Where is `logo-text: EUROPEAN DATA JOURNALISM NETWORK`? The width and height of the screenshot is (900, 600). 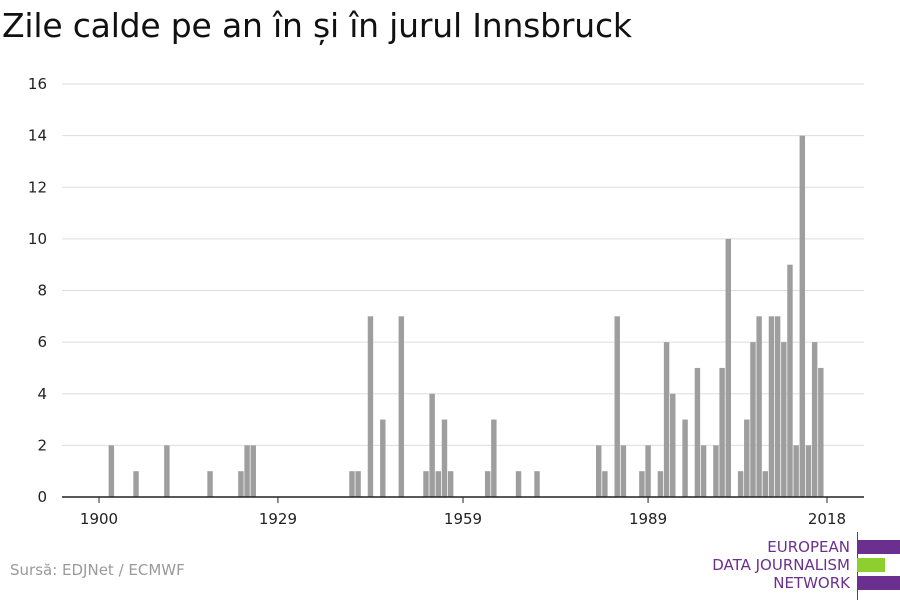
logo-text: EUROPEAN DATA JOURNALISM NETWORK is located at coordinates (781, 565).